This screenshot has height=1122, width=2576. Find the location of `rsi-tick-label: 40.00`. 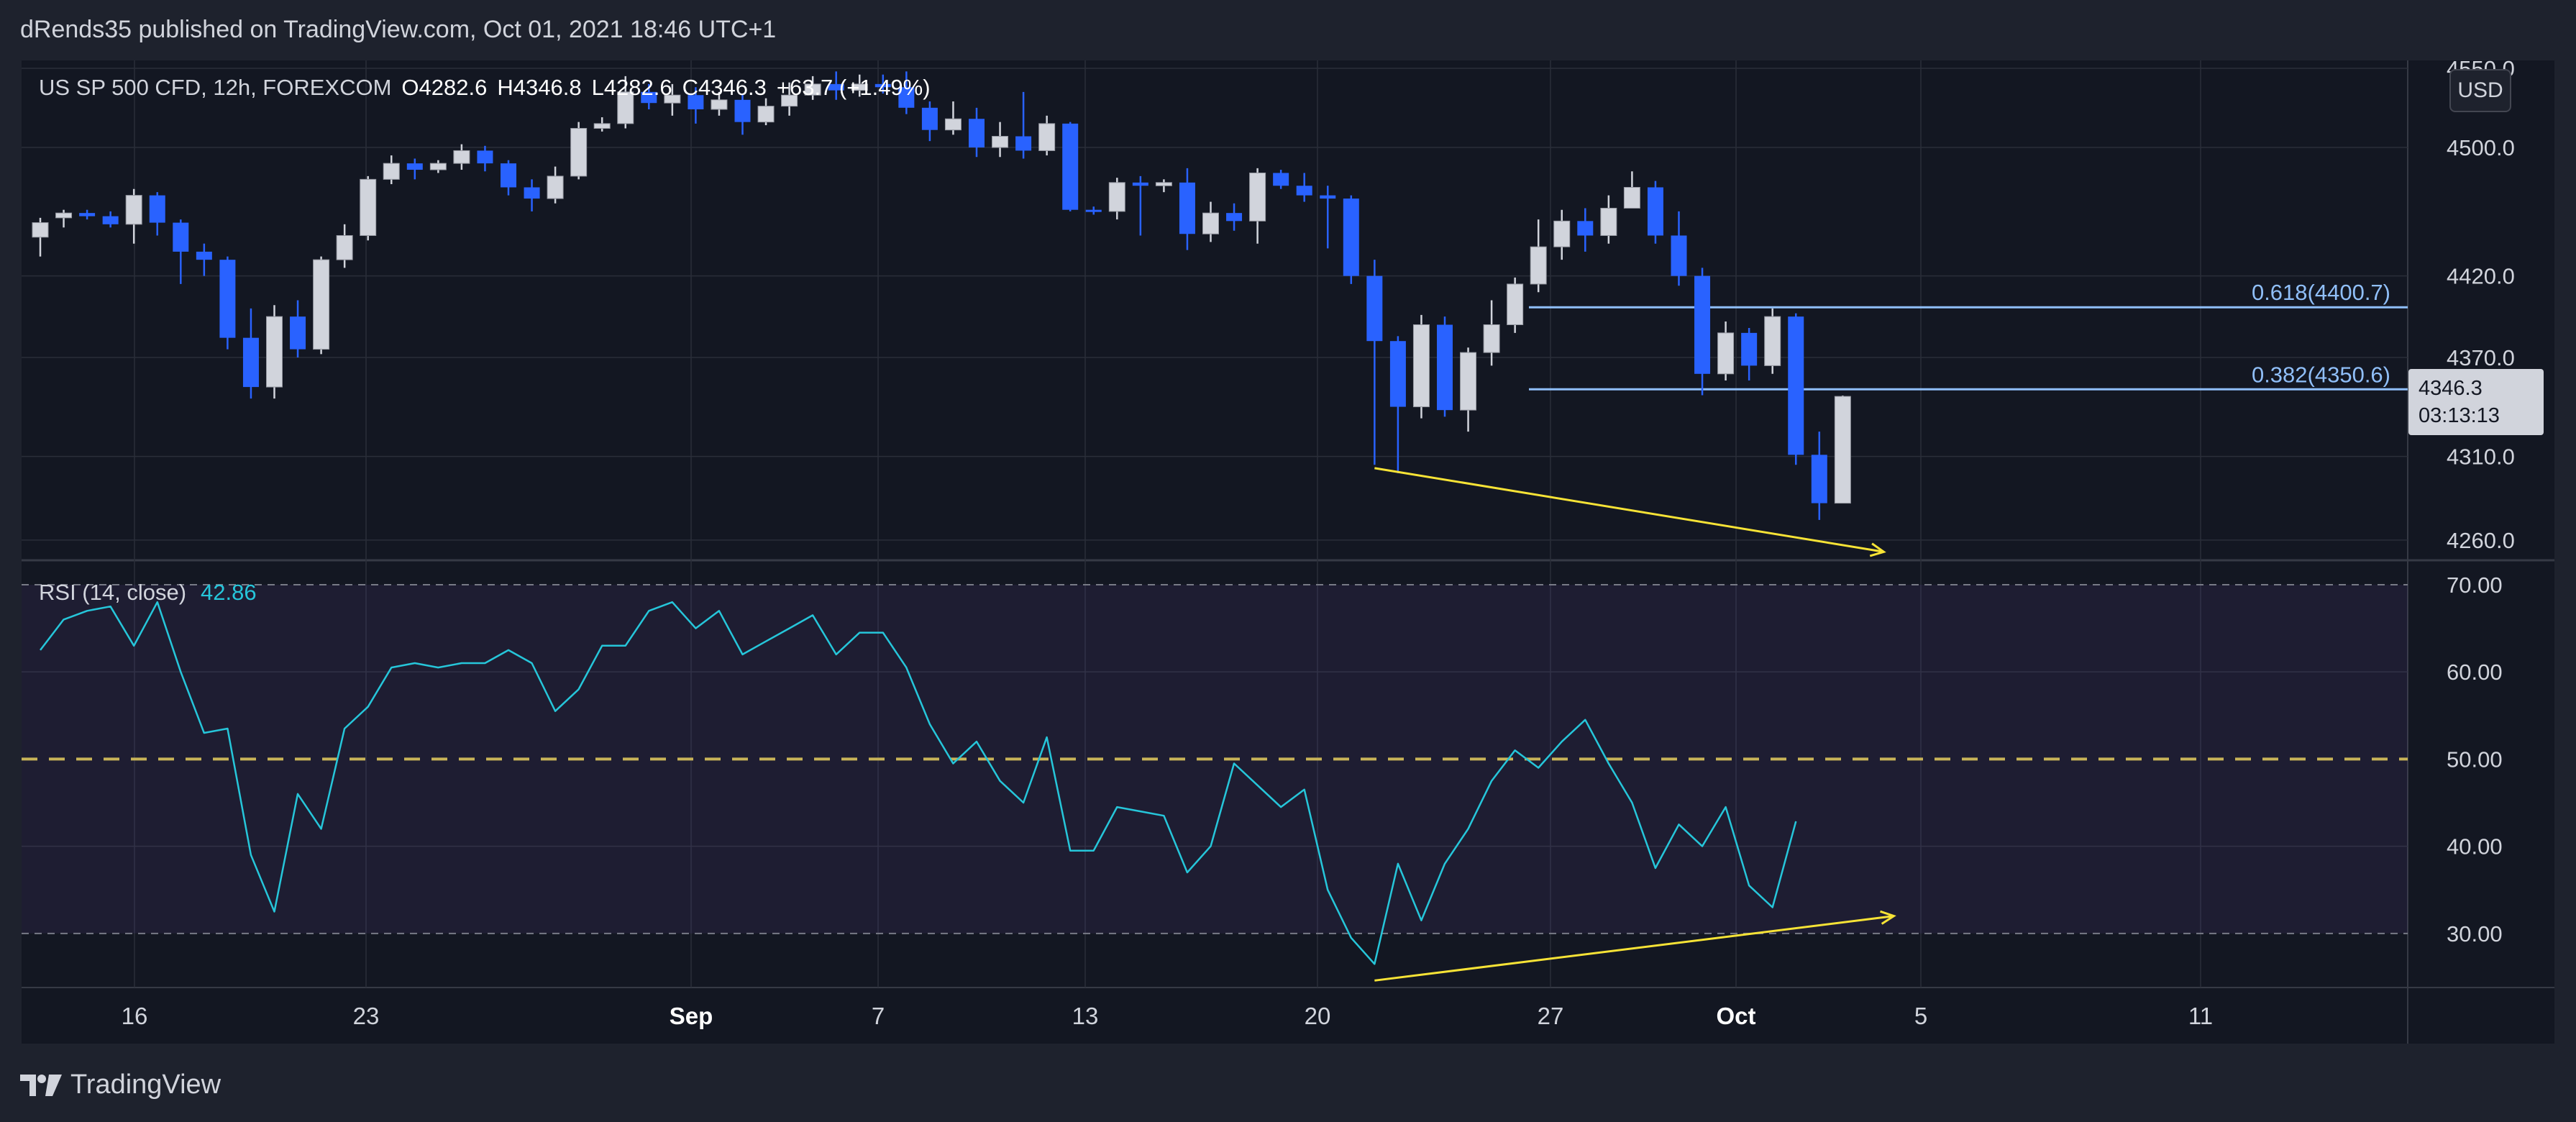

rsi-tick-label: 40.00 is located at coordinates (2475, 846).